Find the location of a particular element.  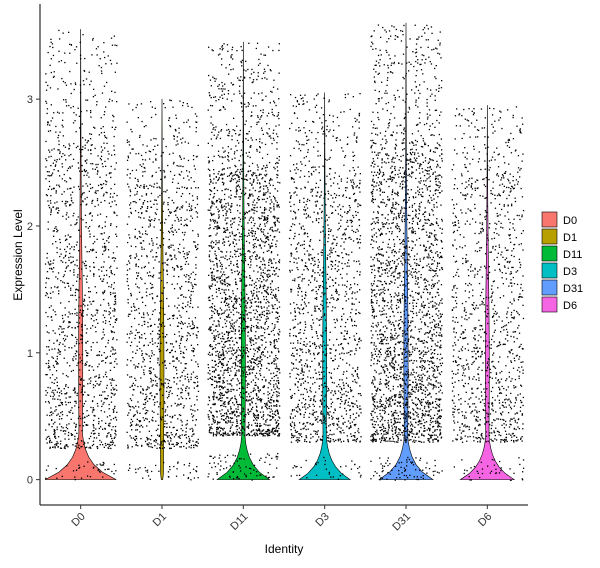

violin-D3 is located at coordinates (325, 286).